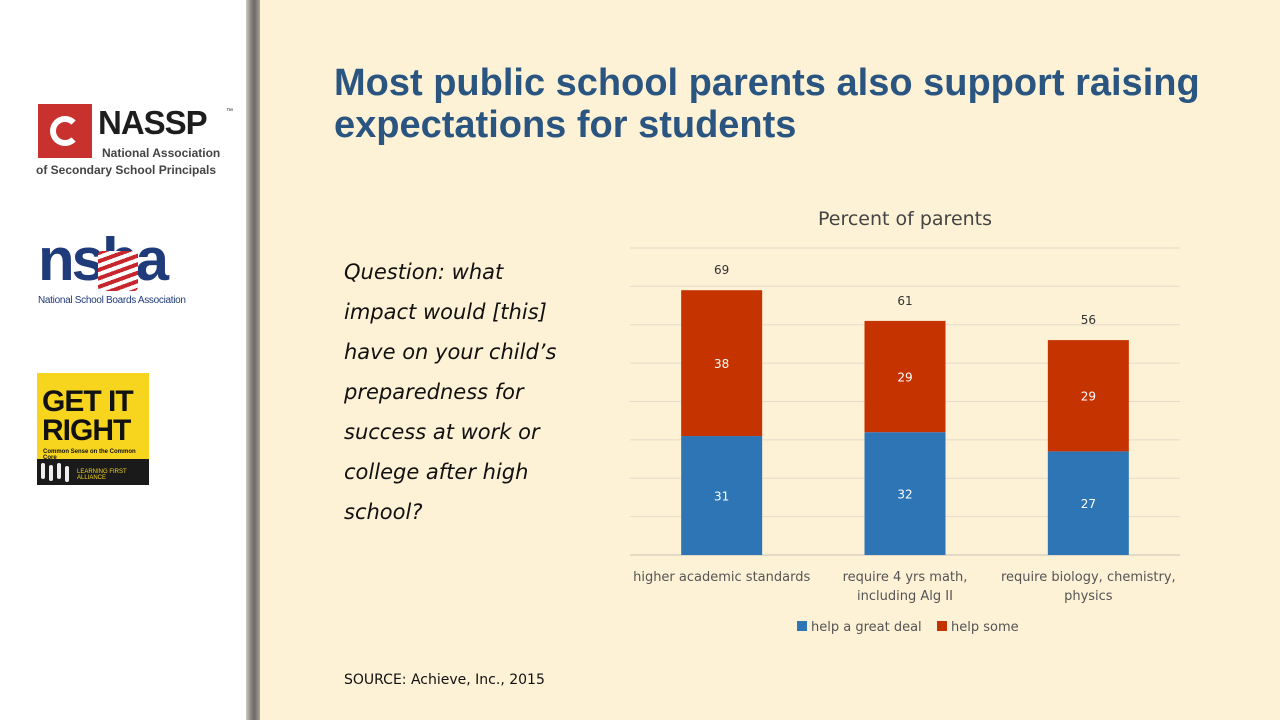  I want to click on bar-data-label: 31, so click(721, 497).